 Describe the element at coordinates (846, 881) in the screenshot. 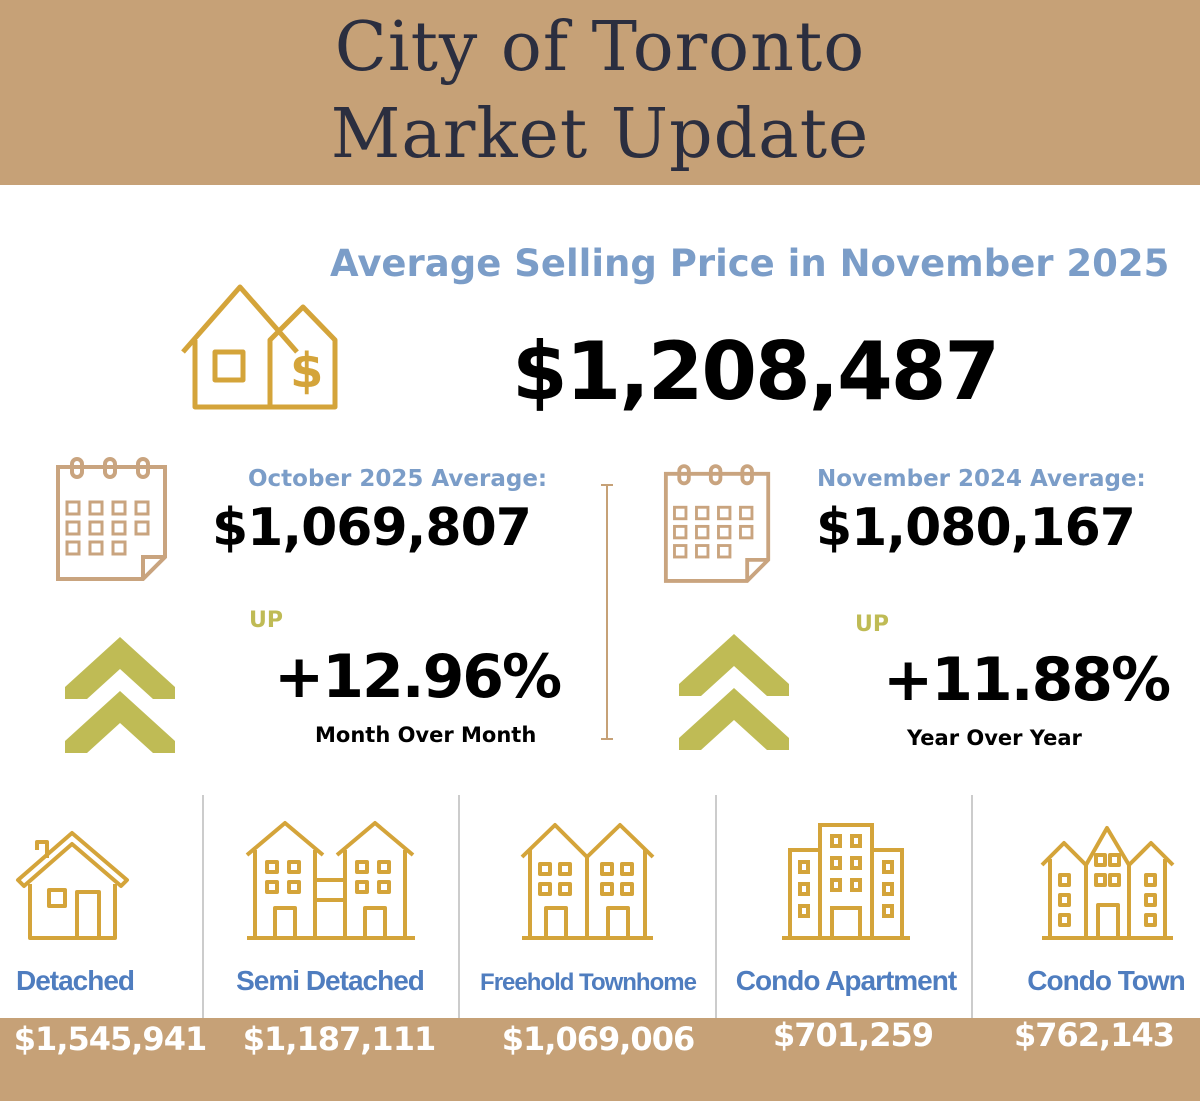

I see `condo-building-icon` at that location.